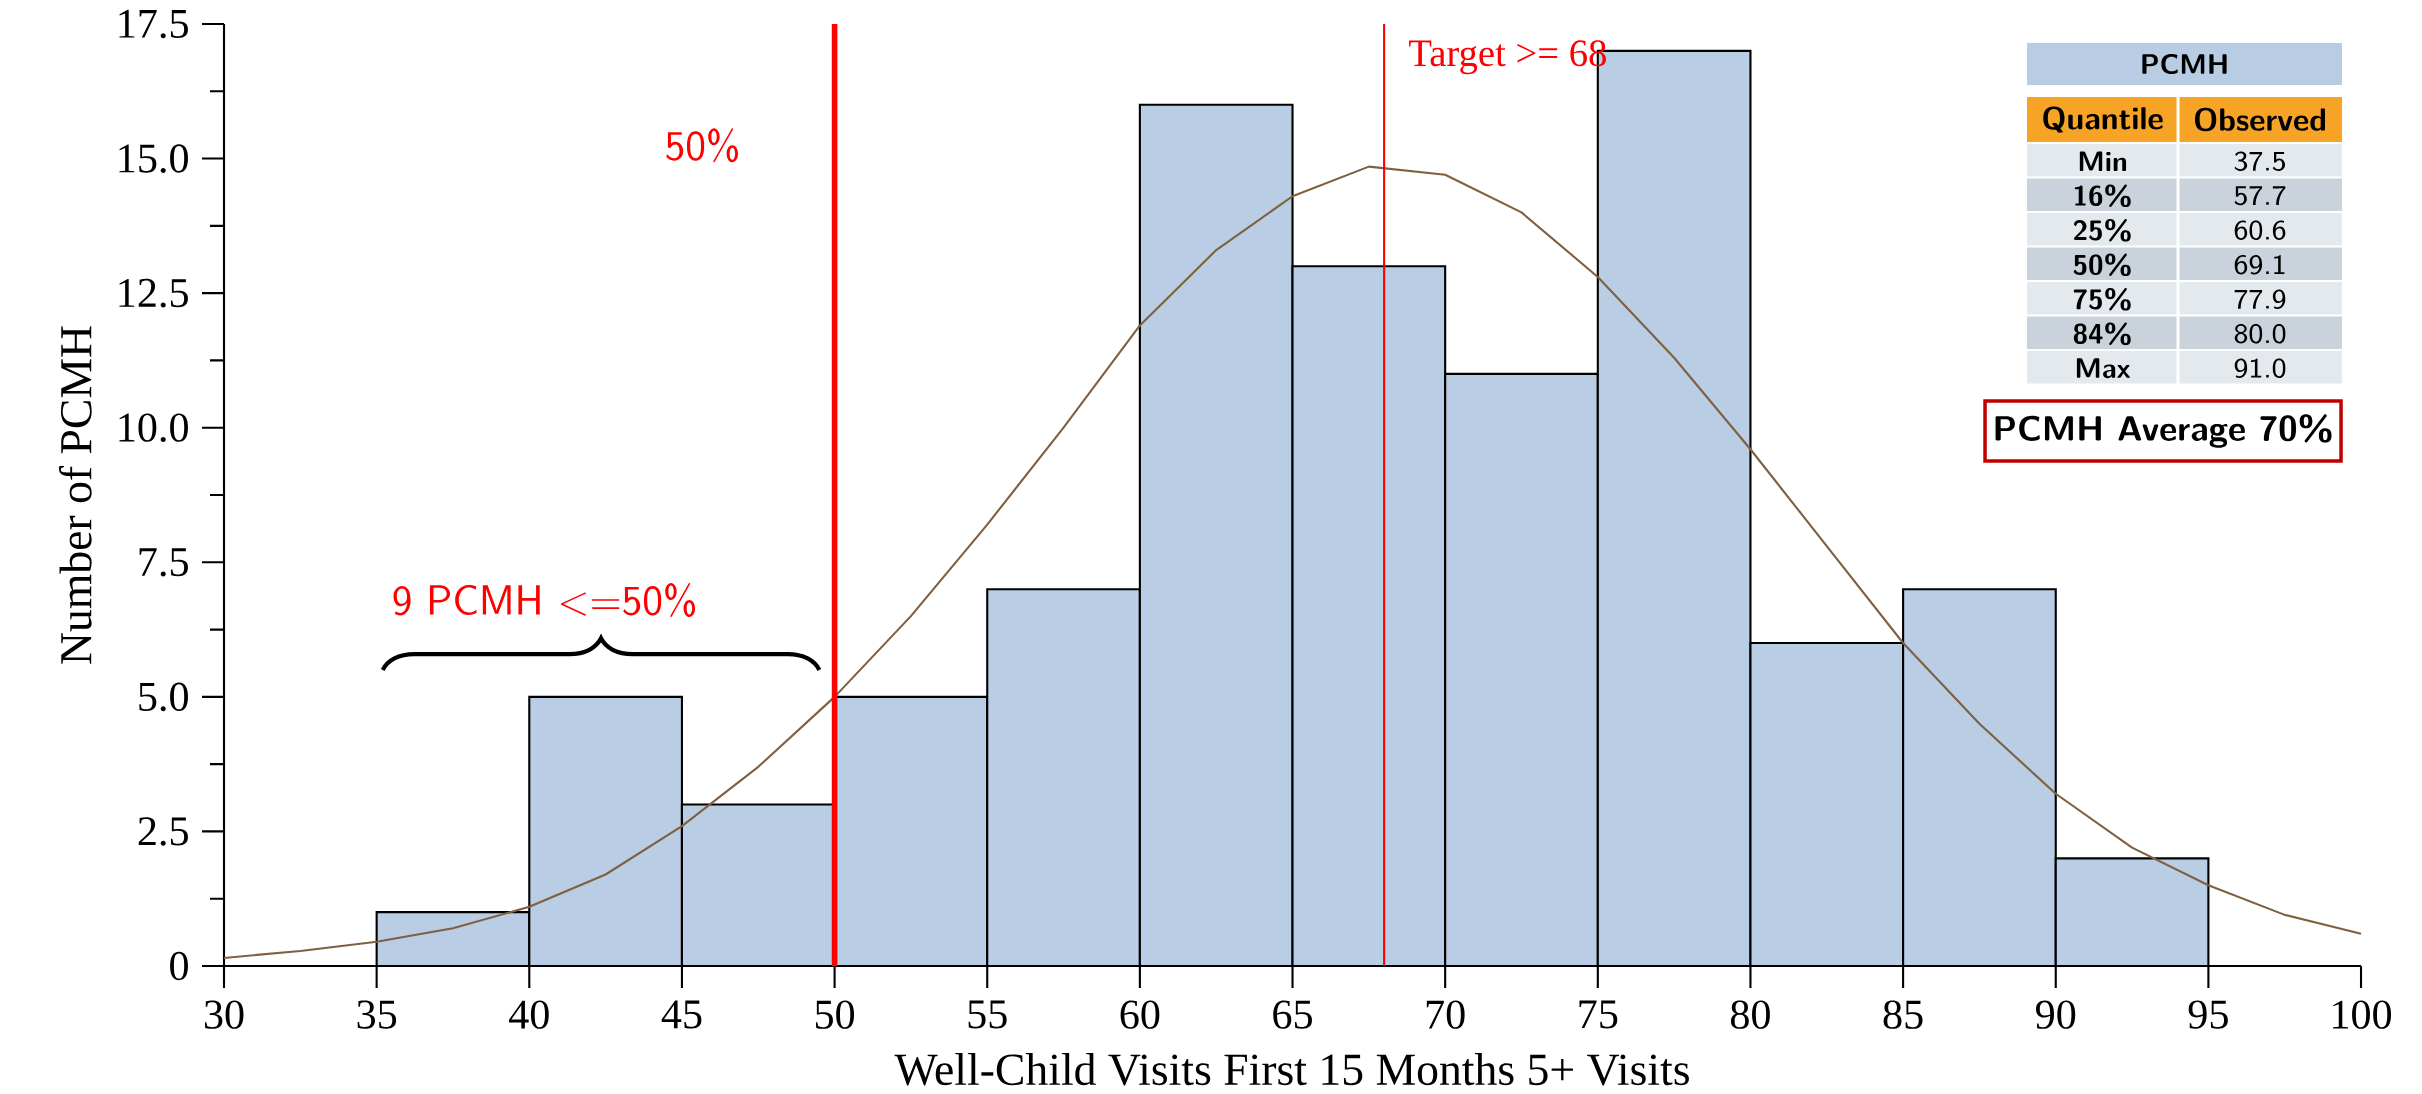 The width and height of the screenshot is (2422, 1094). Describe the element at coordinates (2362, 1014) in the screenshot. I see `x-tick-label: 100` at that location.